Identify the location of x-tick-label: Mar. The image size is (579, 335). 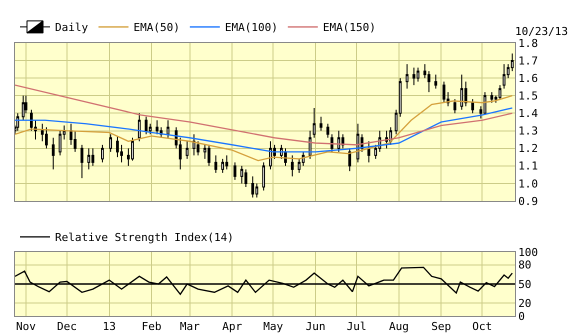
(190, 327).